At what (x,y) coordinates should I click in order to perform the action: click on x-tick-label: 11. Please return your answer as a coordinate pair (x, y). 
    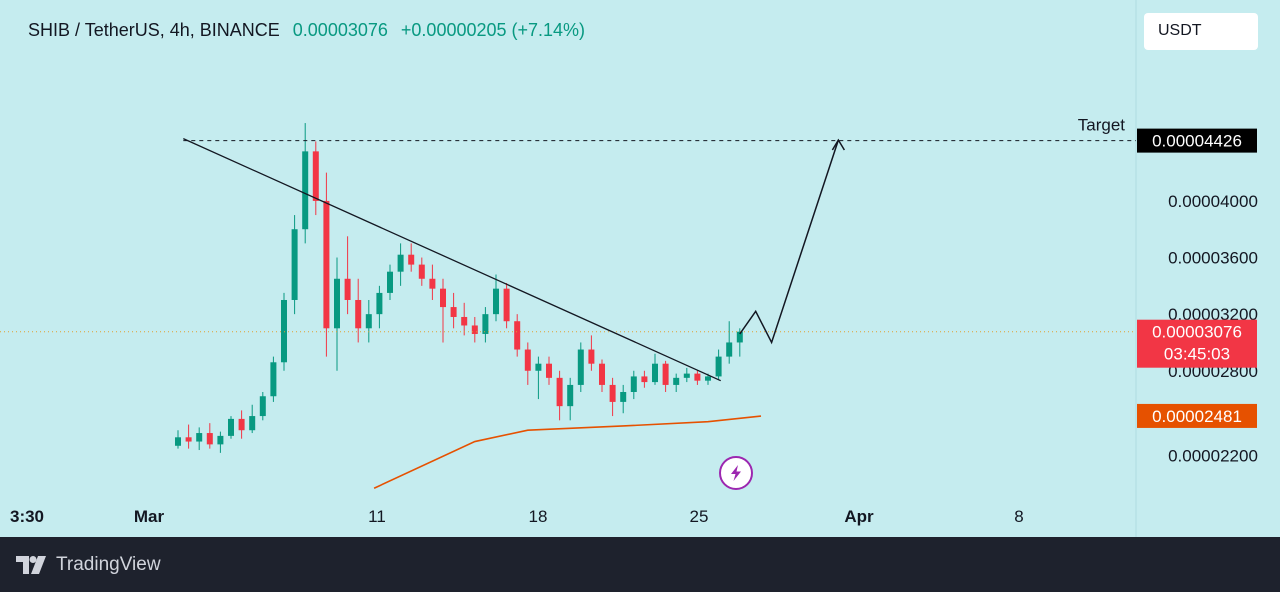
    Looking at the image, I should click on (377, 516).